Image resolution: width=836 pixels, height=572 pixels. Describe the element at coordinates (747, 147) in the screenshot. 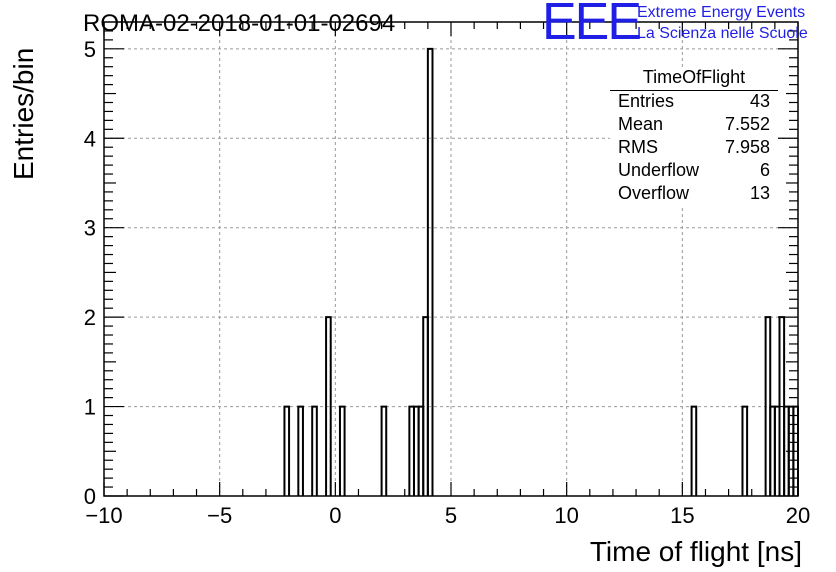

I see `stats-value: 7.958` at that location.